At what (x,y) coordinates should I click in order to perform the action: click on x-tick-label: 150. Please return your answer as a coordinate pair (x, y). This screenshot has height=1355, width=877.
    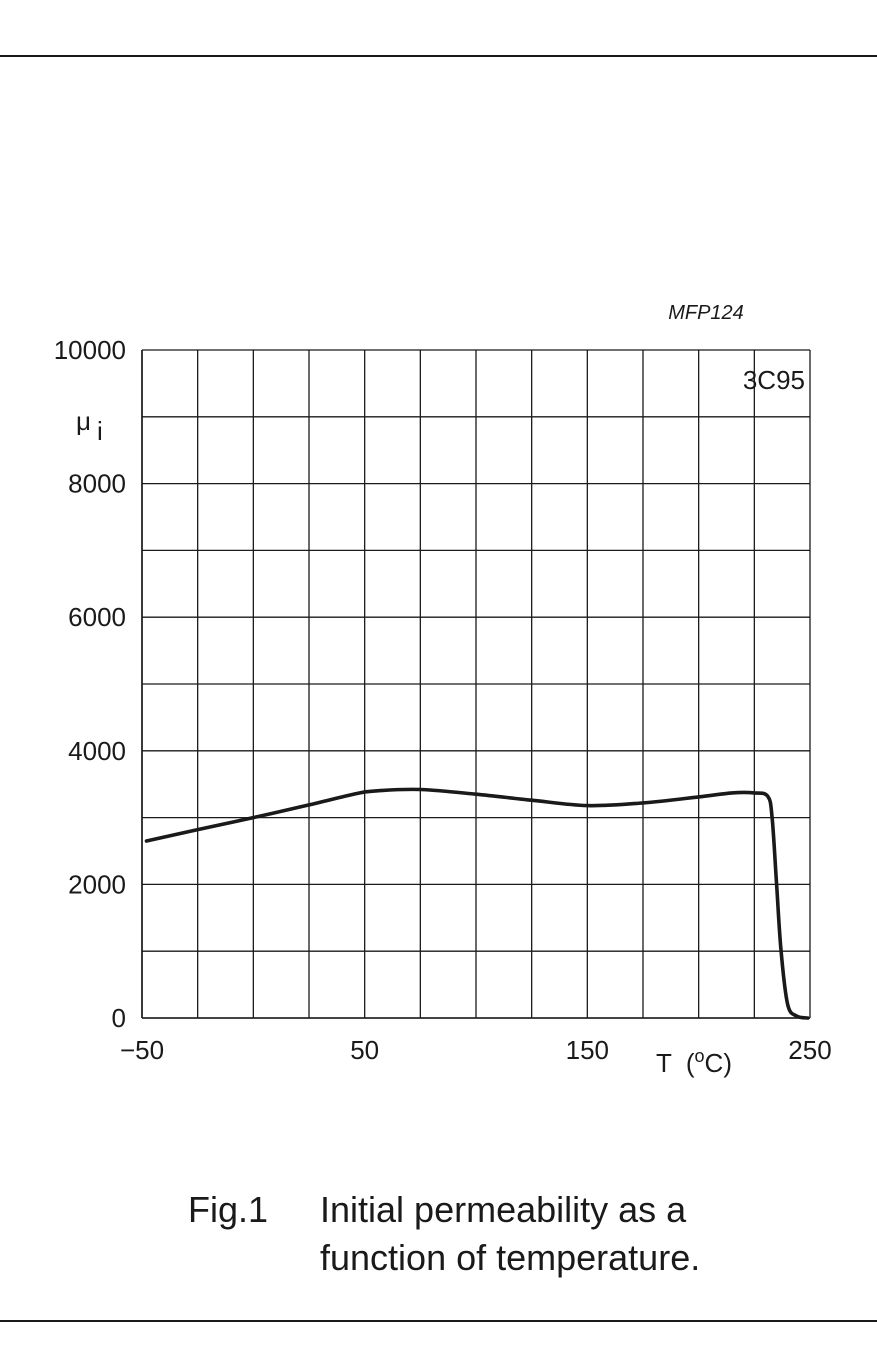
    Looking at the image, I should click on (587, 1050).